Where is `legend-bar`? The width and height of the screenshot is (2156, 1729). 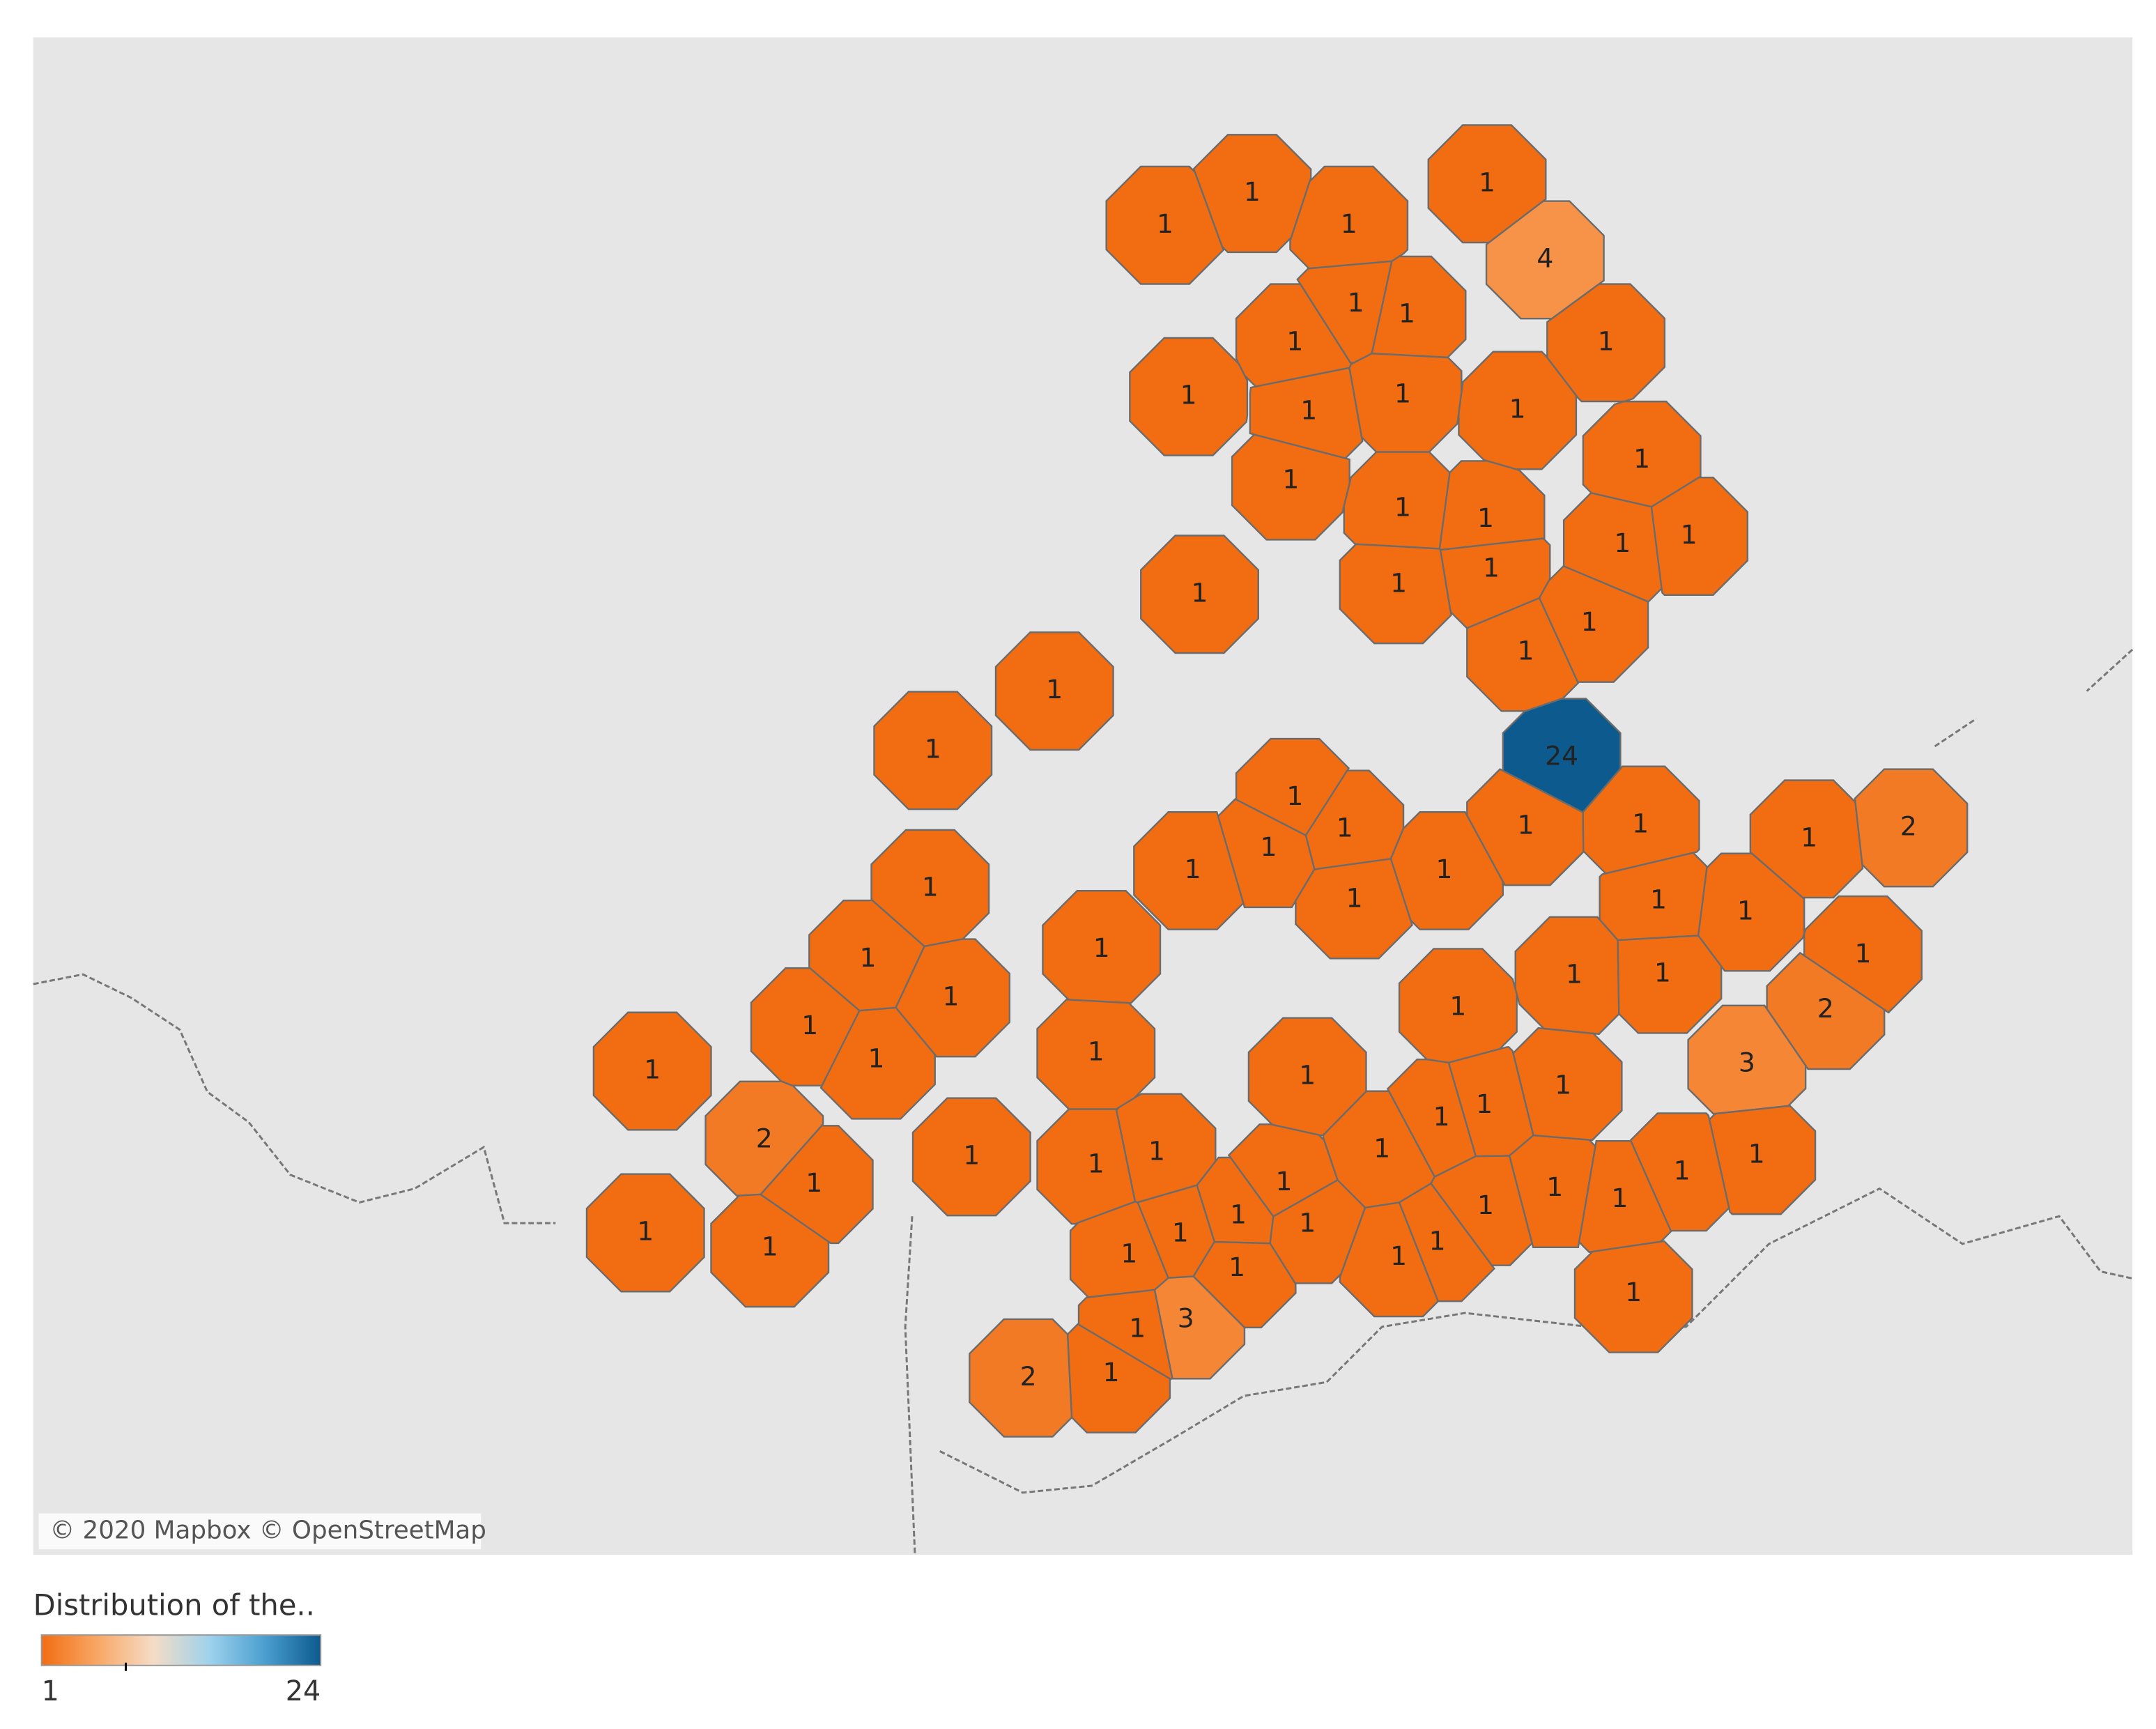 legend-bar is located at coordinates (181, 1650).